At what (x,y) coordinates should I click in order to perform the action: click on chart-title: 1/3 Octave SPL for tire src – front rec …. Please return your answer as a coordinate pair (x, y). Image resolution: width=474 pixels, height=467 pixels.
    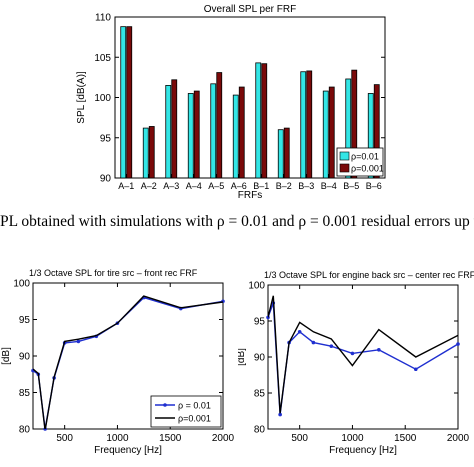
    Looking at the image, I should click on (113, 273).